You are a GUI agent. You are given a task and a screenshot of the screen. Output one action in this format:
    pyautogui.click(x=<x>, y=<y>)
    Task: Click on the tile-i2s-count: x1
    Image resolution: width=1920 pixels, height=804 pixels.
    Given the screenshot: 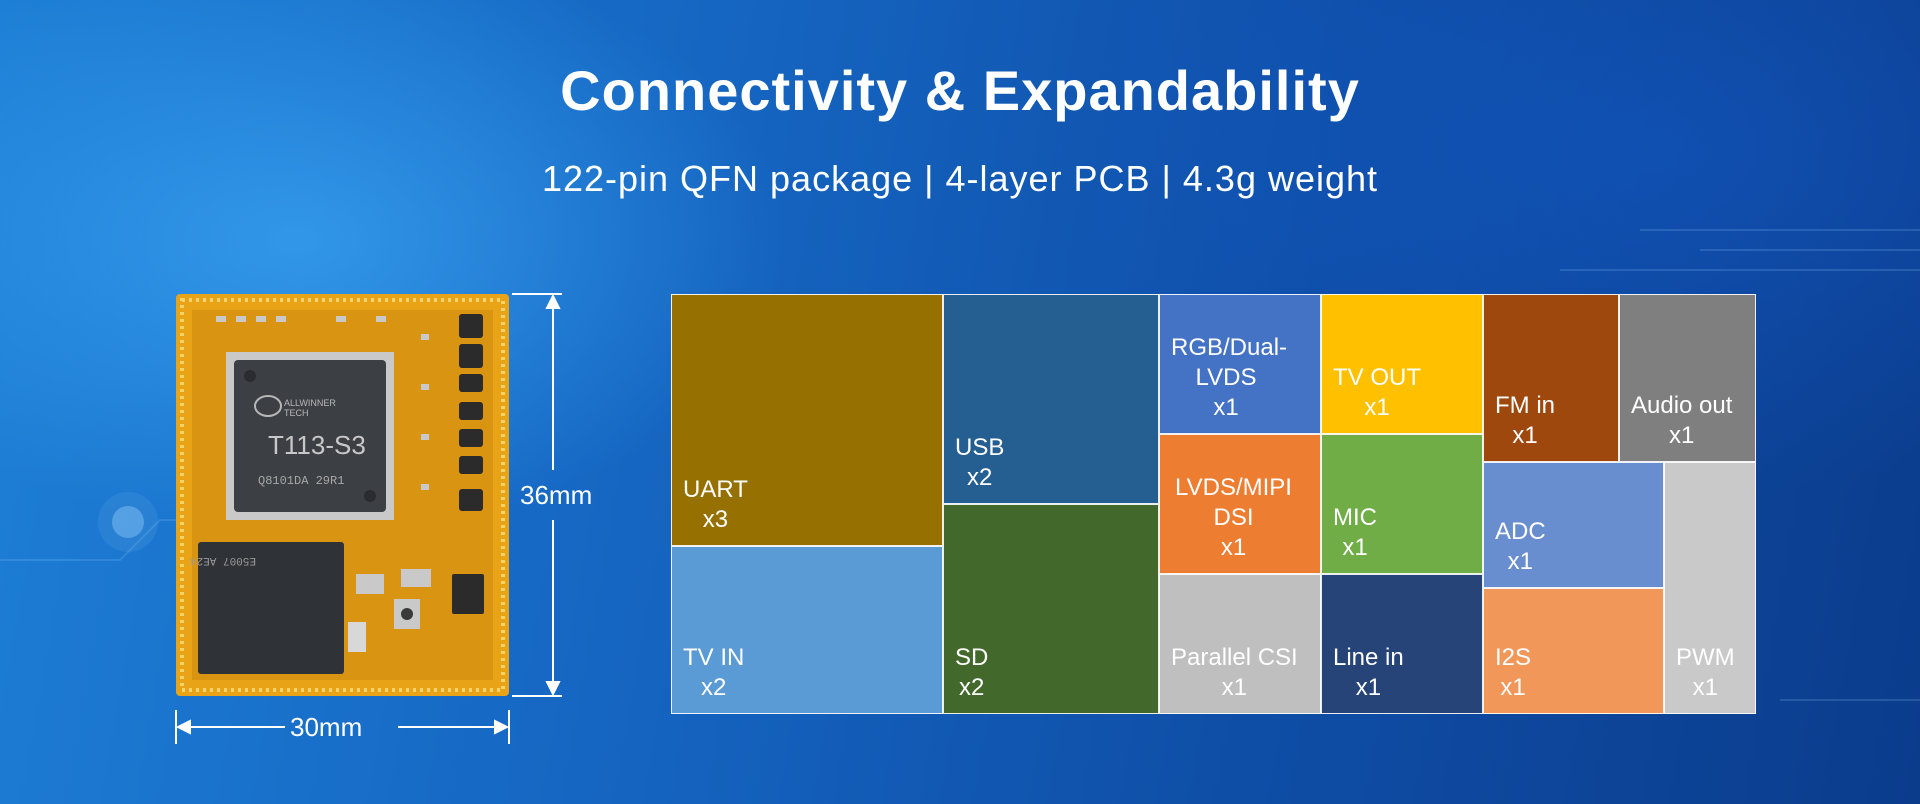 What is the action you would take?
    pyautogui.click(x=1513, y=687)
    